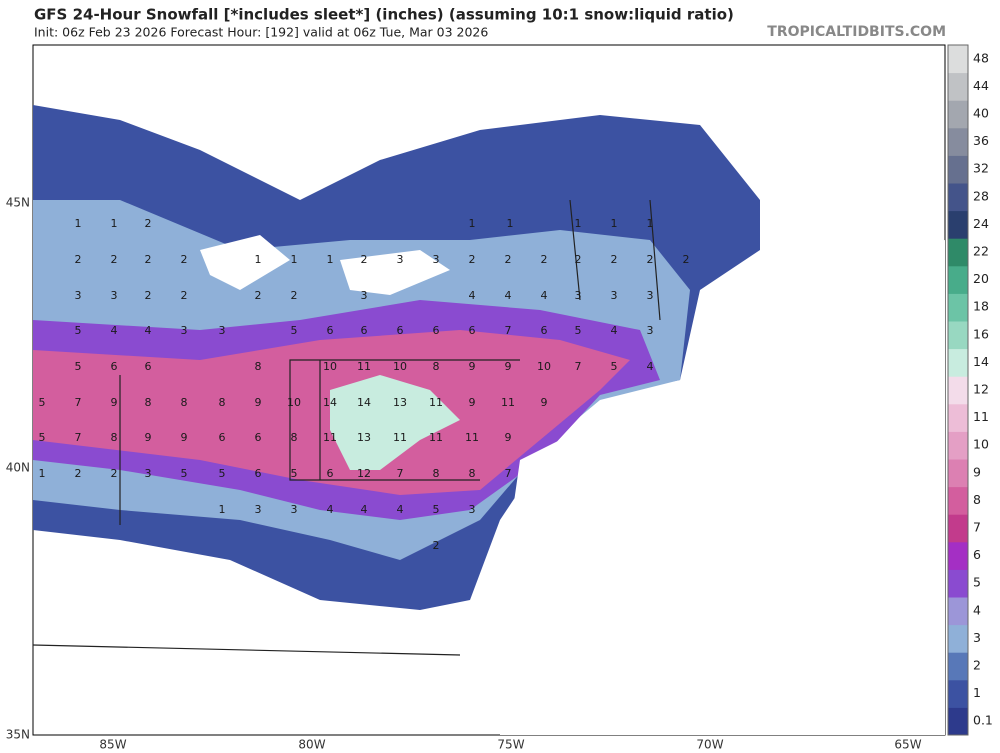 Image resolution: width=1000 pixels, height=753 pixels. I want to click on colorbar-label: 7, so click(977, 527).